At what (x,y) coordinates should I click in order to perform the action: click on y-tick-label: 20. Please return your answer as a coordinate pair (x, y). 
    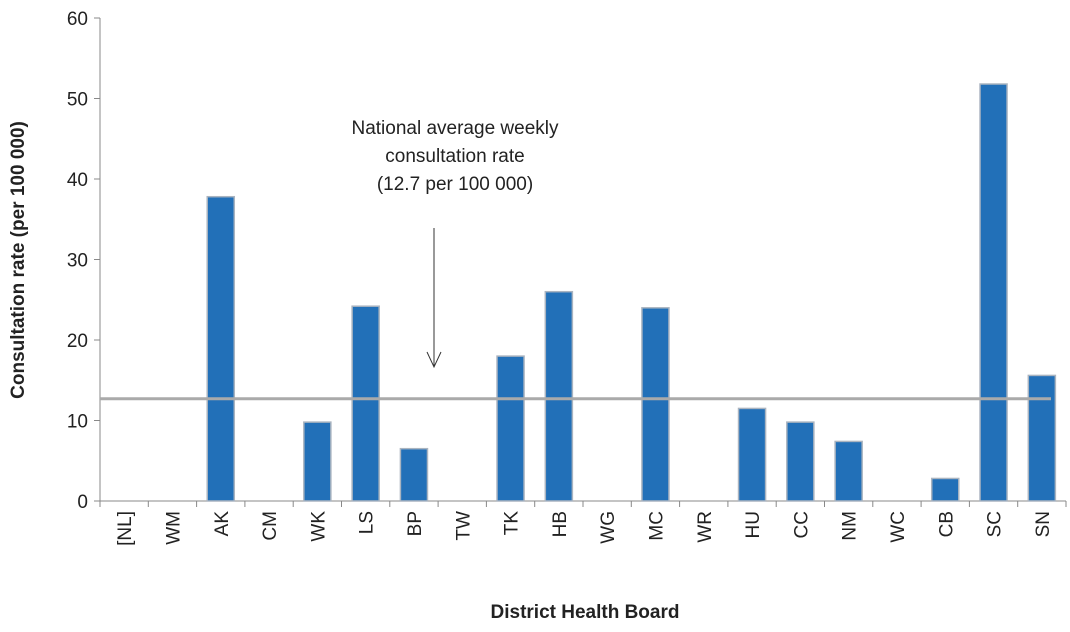
    Looking at the image, I should click on (77, 341).